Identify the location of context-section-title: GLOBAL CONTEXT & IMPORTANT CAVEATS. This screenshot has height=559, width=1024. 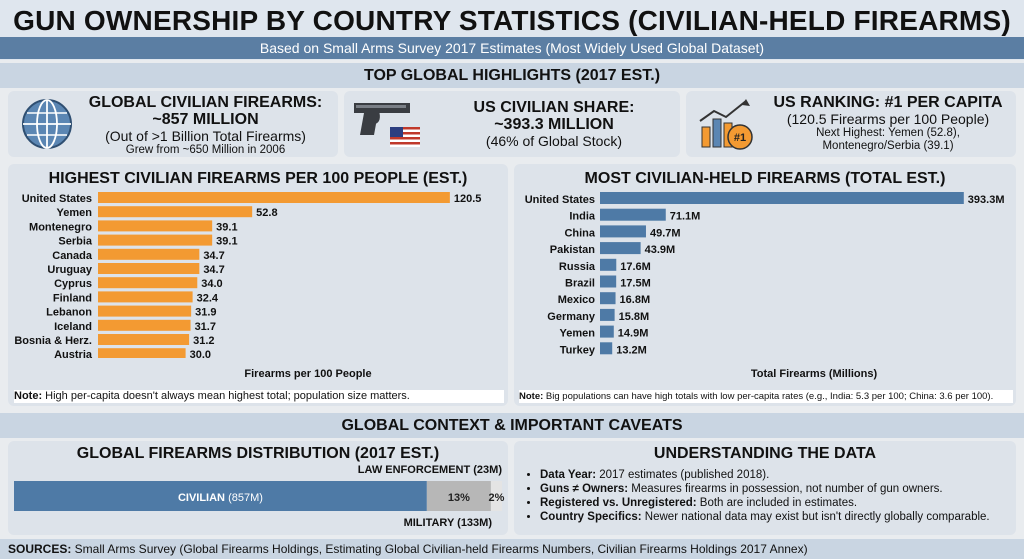
(512, 425).